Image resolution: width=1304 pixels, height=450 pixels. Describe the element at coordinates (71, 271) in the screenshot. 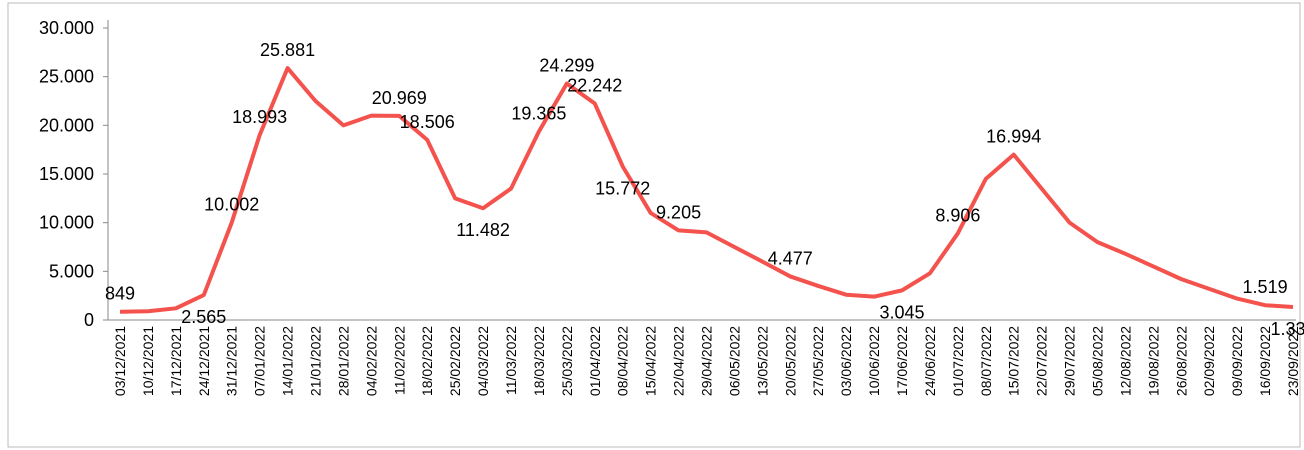

I see `y-tick-label: 5.000` at that location.